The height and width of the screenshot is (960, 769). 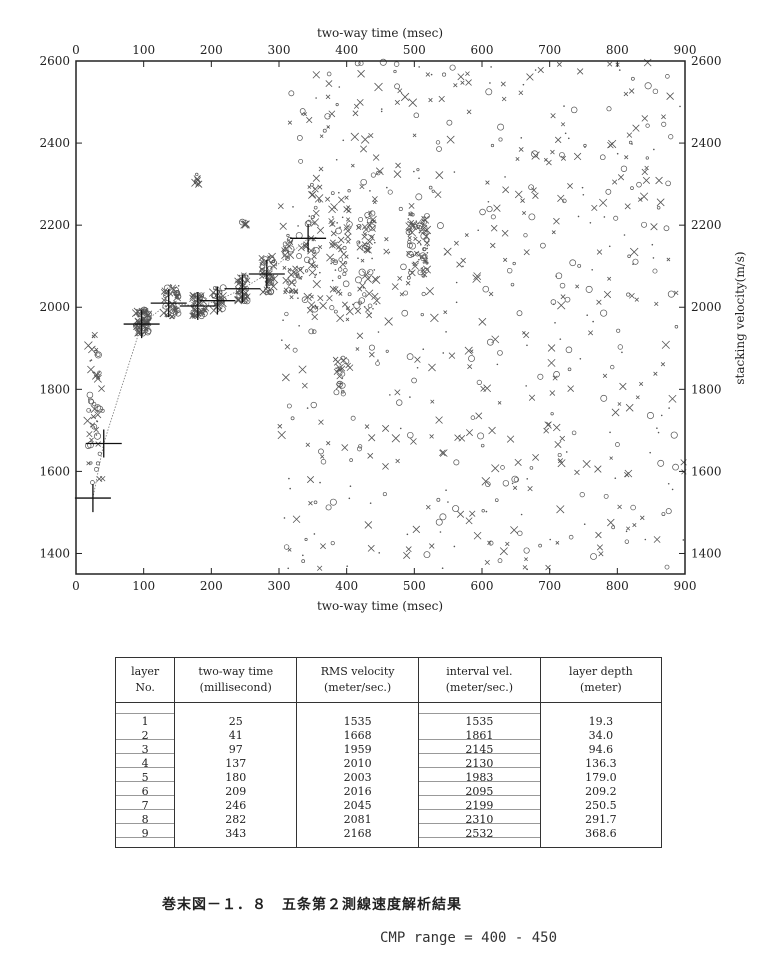 What do you see at coordinates (145, 736) in the screenshot?
I see `table-cell-layer: 2` at bounding box center [145, 736].